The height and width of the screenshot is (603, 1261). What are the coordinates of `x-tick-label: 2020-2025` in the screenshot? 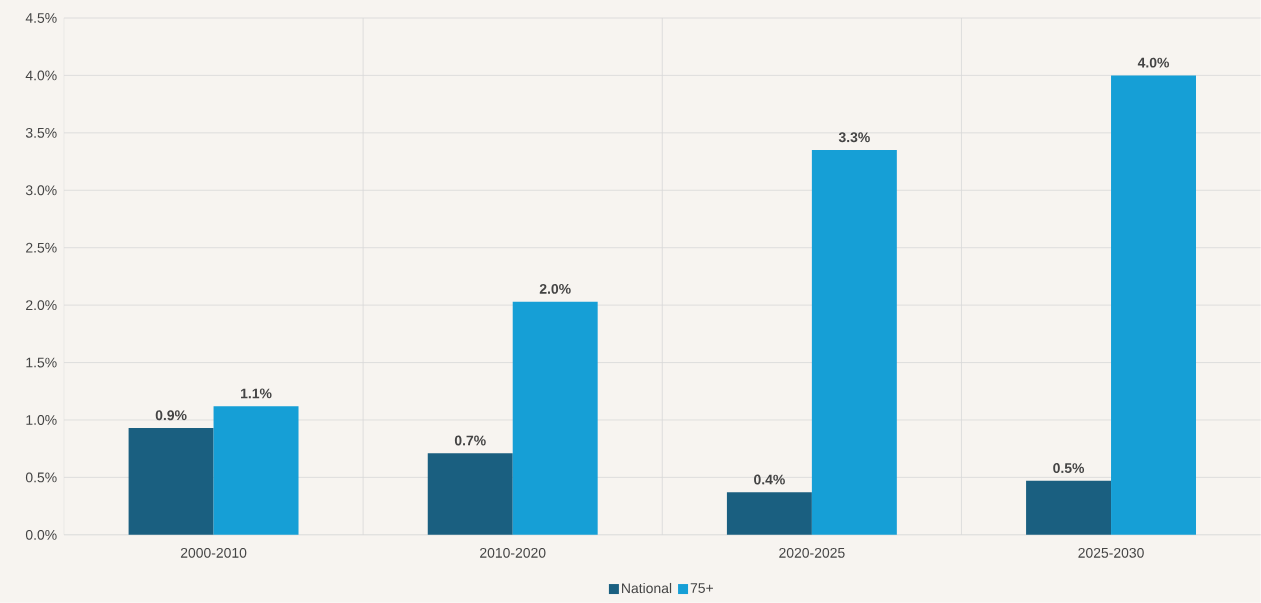 It's located at (812, 553).